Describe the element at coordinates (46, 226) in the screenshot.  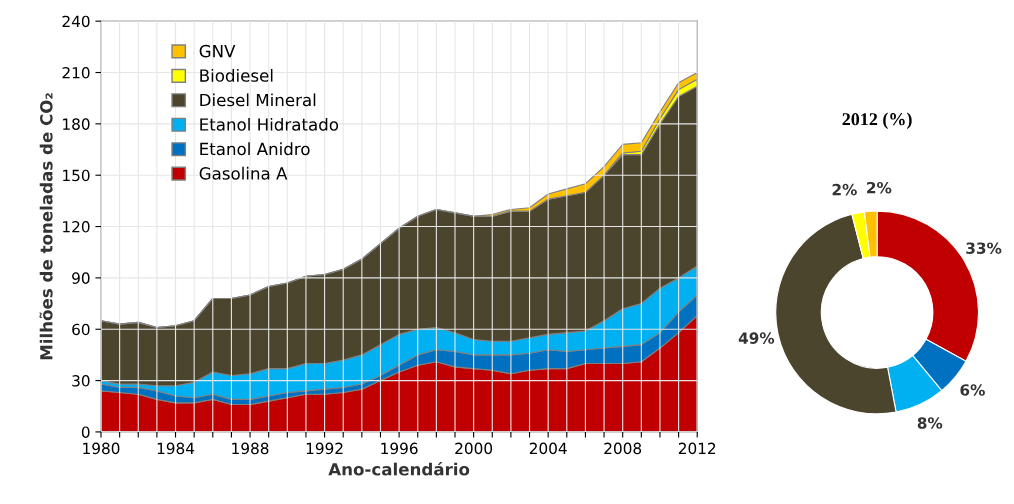
I see `y-axis-title: Milhões de toneladas de CO₂` at that location.